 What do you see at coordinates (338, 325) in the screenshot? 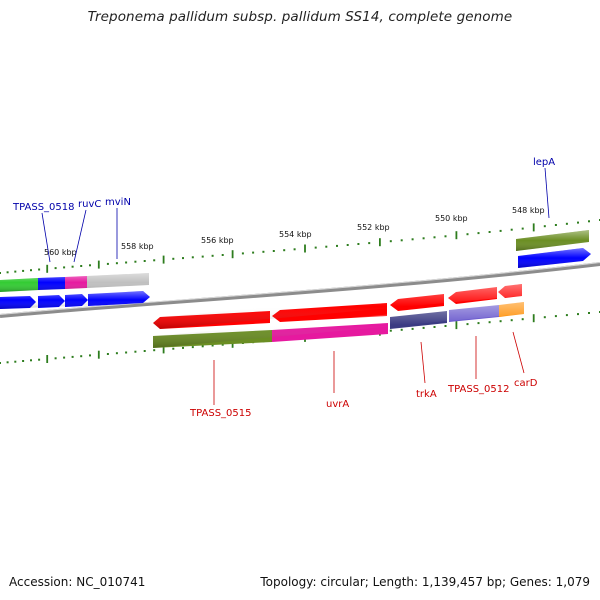
I see `reverse-cds-row` at bounding box center [338, 325].